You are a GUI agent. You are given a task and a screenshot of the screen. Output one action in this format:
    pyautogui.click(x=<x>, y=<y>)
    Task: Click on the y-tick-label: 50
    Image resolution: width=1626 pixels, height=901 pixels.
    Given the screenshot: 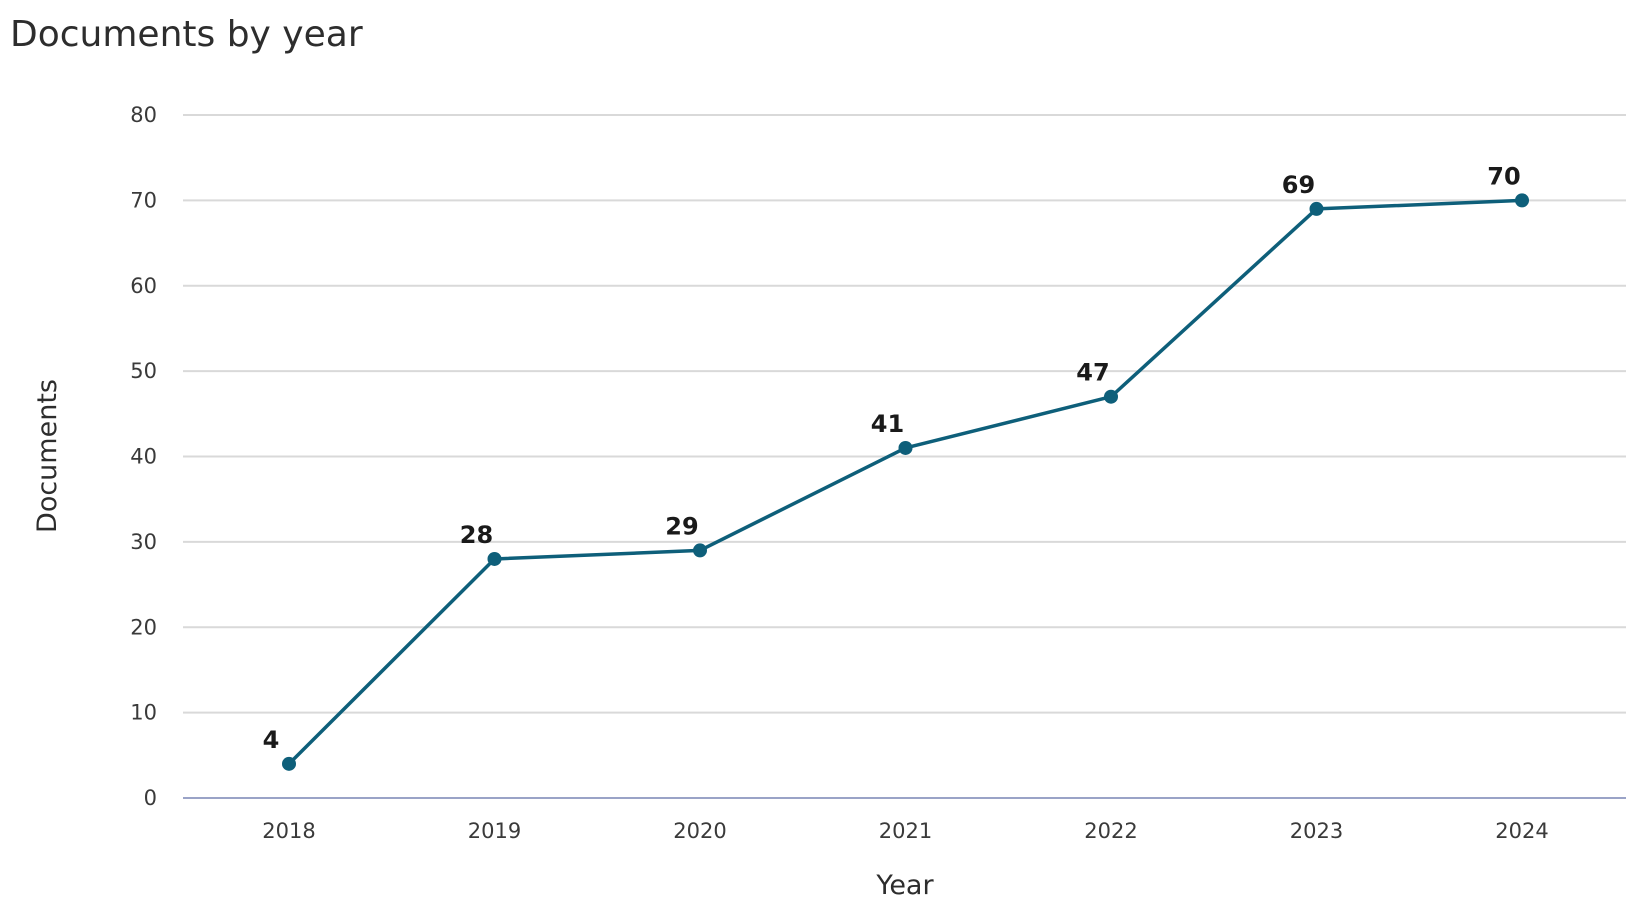 What is the action you would take?
    pyautogui.click(x=143, y=371)
    